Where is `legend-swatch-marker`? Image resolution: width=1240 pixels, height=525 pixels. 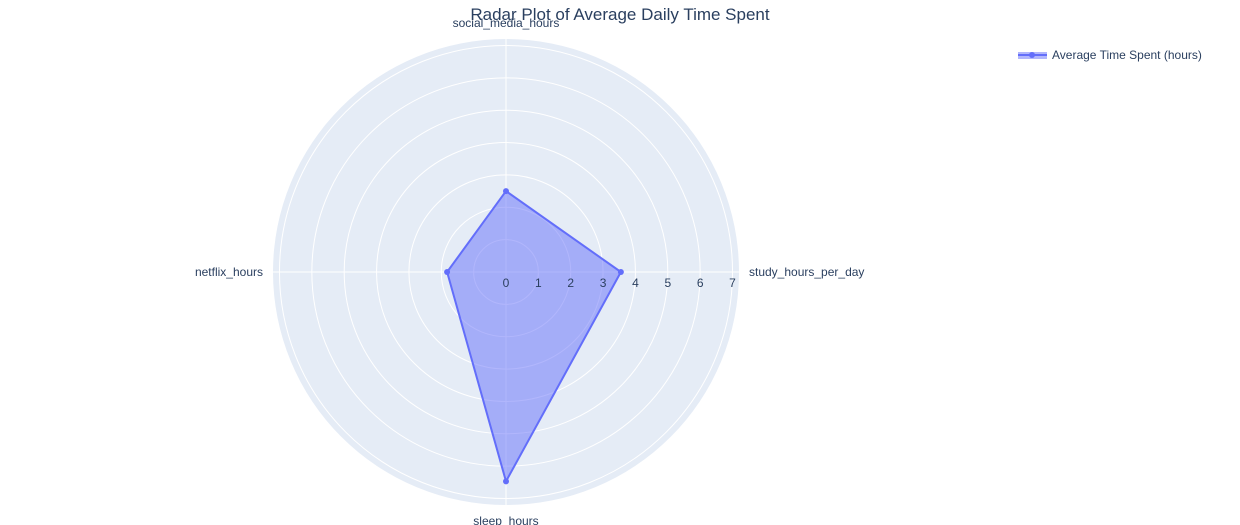 legend-swatch-marker is located at coordinates (1032, 55).